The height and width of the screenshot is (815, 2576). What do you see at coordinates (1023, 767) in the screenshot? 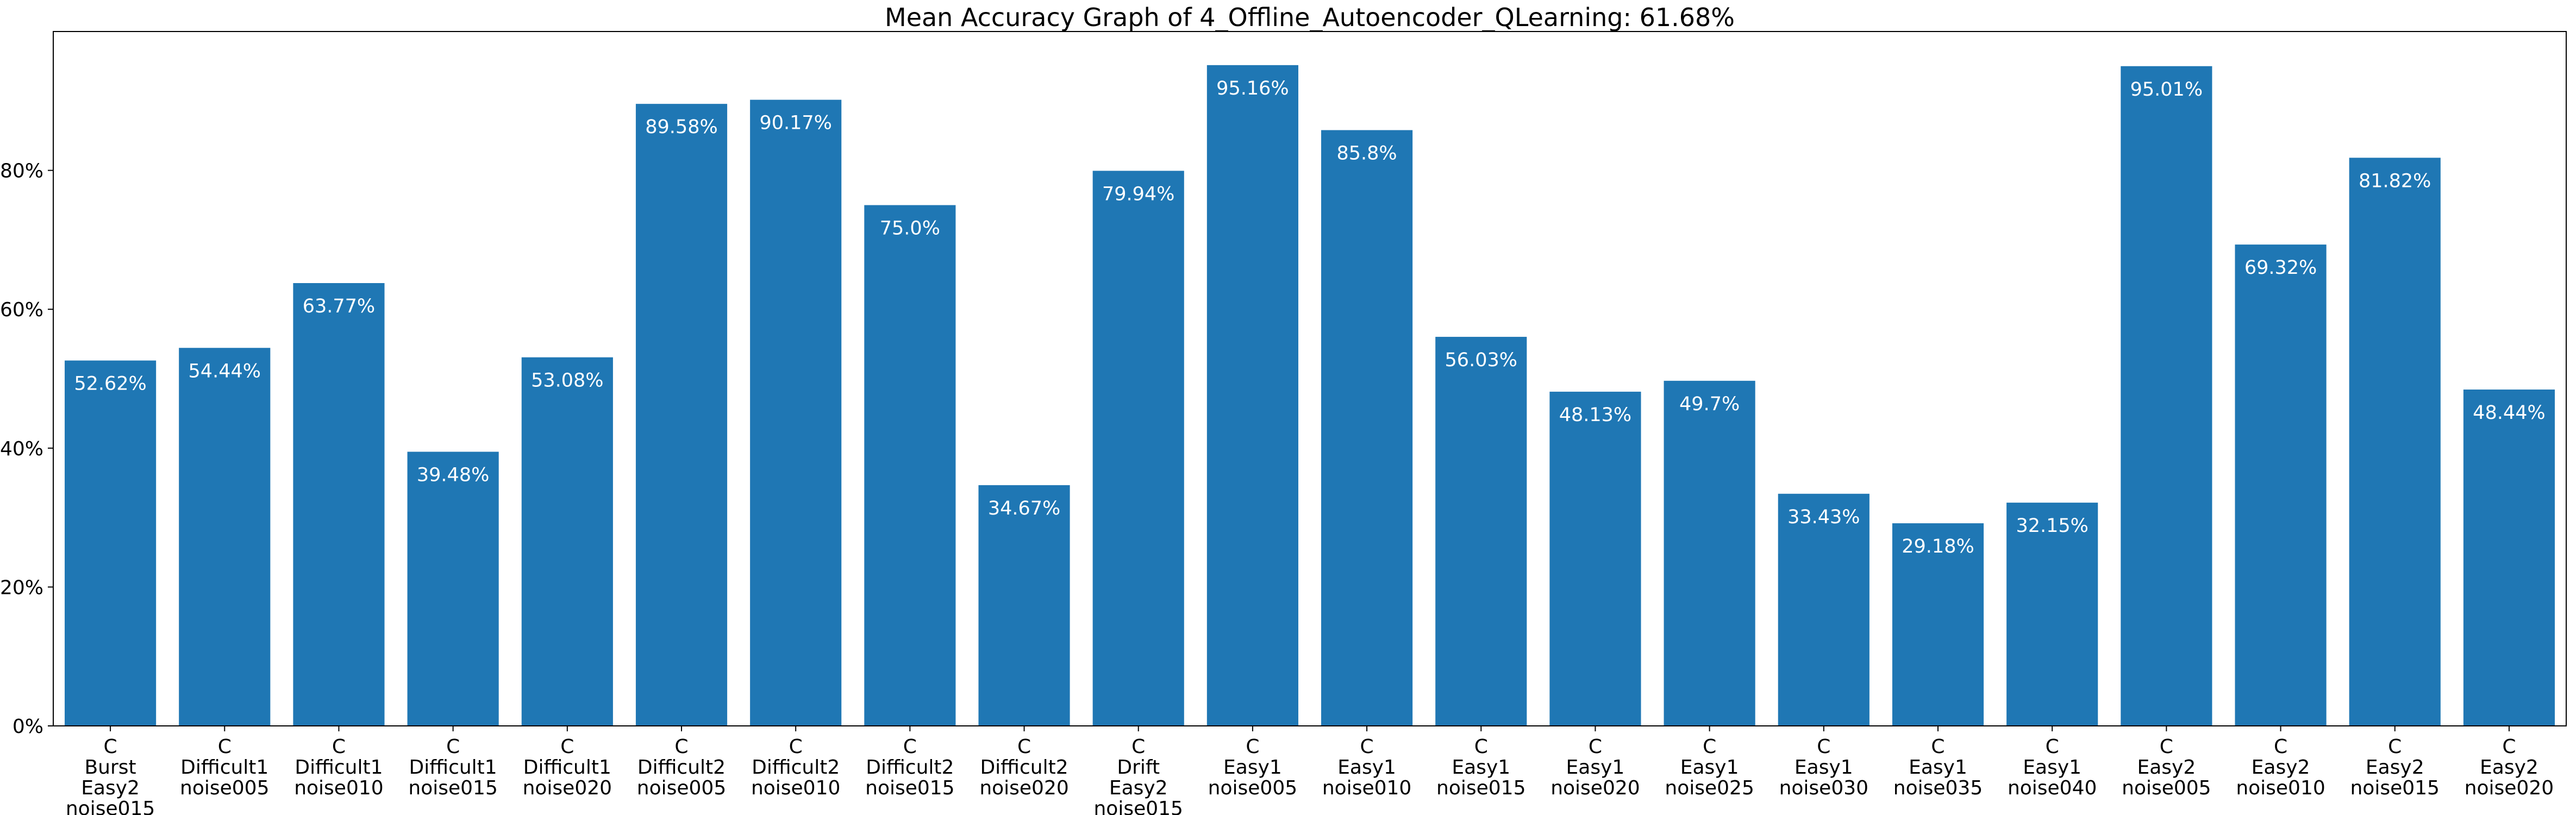
I see `x-tick-label: C Difficult2 noise020` at bounding box center [1023, 767].